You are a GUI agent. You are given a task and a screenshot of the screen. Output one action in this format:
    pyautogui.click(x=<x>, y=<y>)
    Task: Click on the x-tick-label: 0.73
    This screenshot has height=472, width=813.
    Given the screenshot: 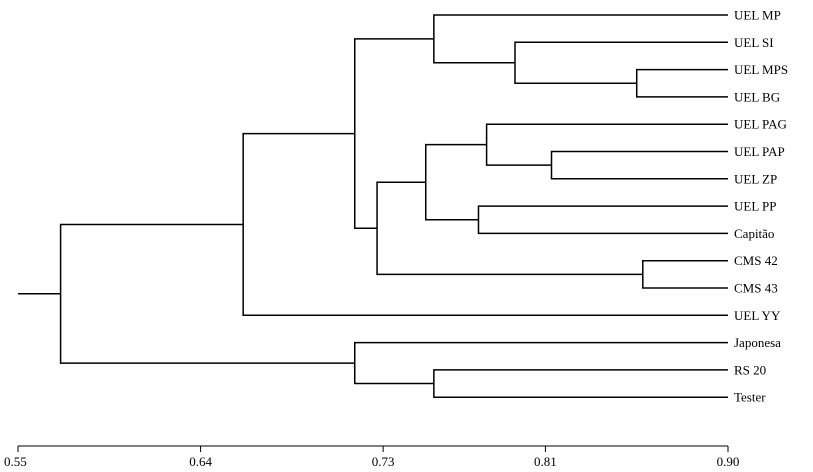 What is the action you would take?
    pyautogui.click(x=383, y=461)
    